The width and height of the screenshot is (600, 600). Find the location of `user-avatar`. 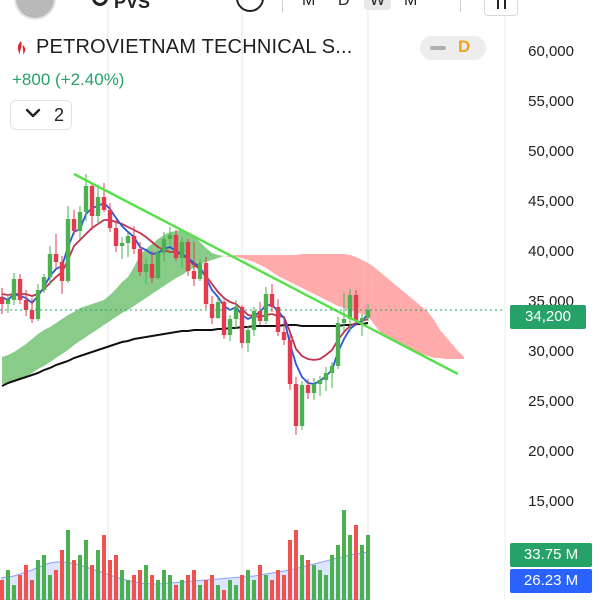

user-avatar is located at coordinates (35, 10).